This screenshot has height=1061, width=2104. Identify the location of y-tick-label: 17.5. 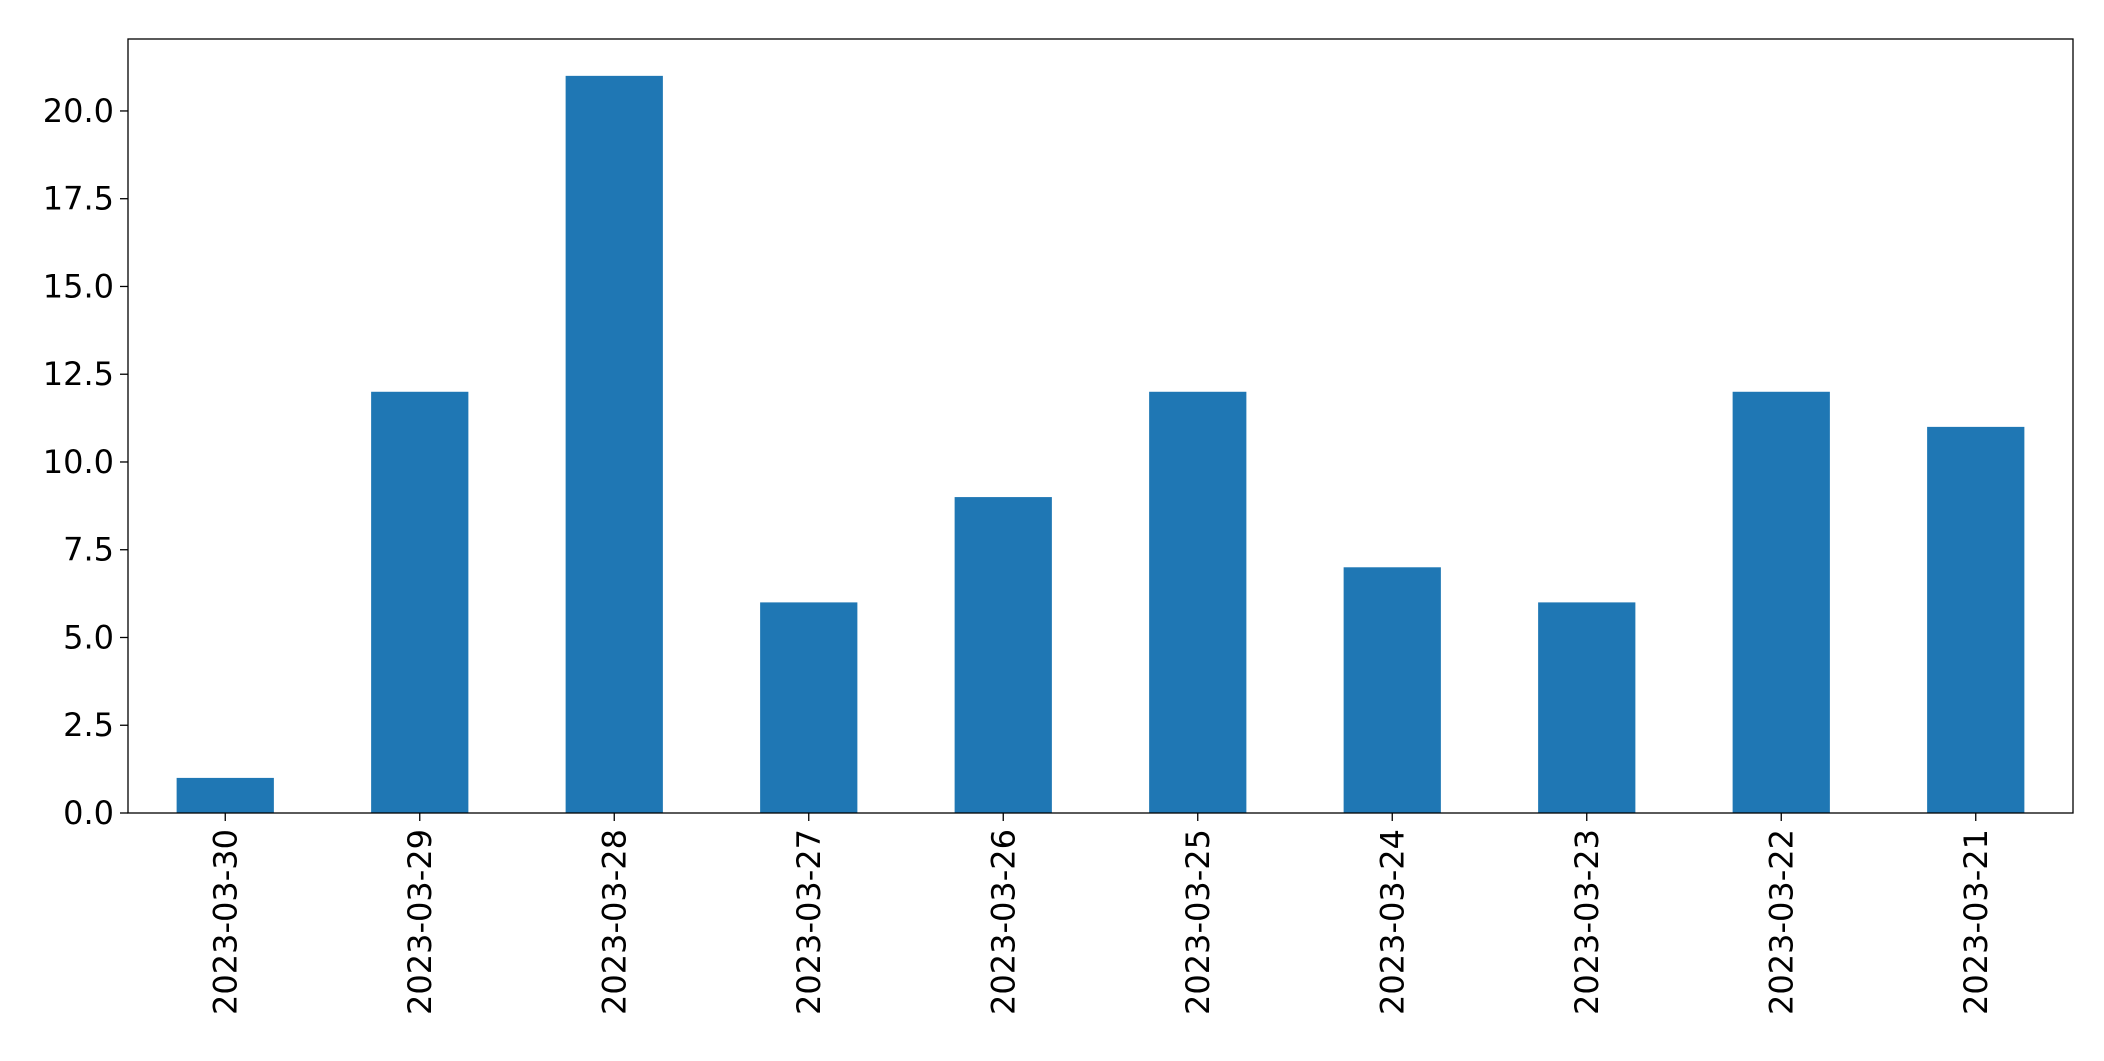
(78, 199).